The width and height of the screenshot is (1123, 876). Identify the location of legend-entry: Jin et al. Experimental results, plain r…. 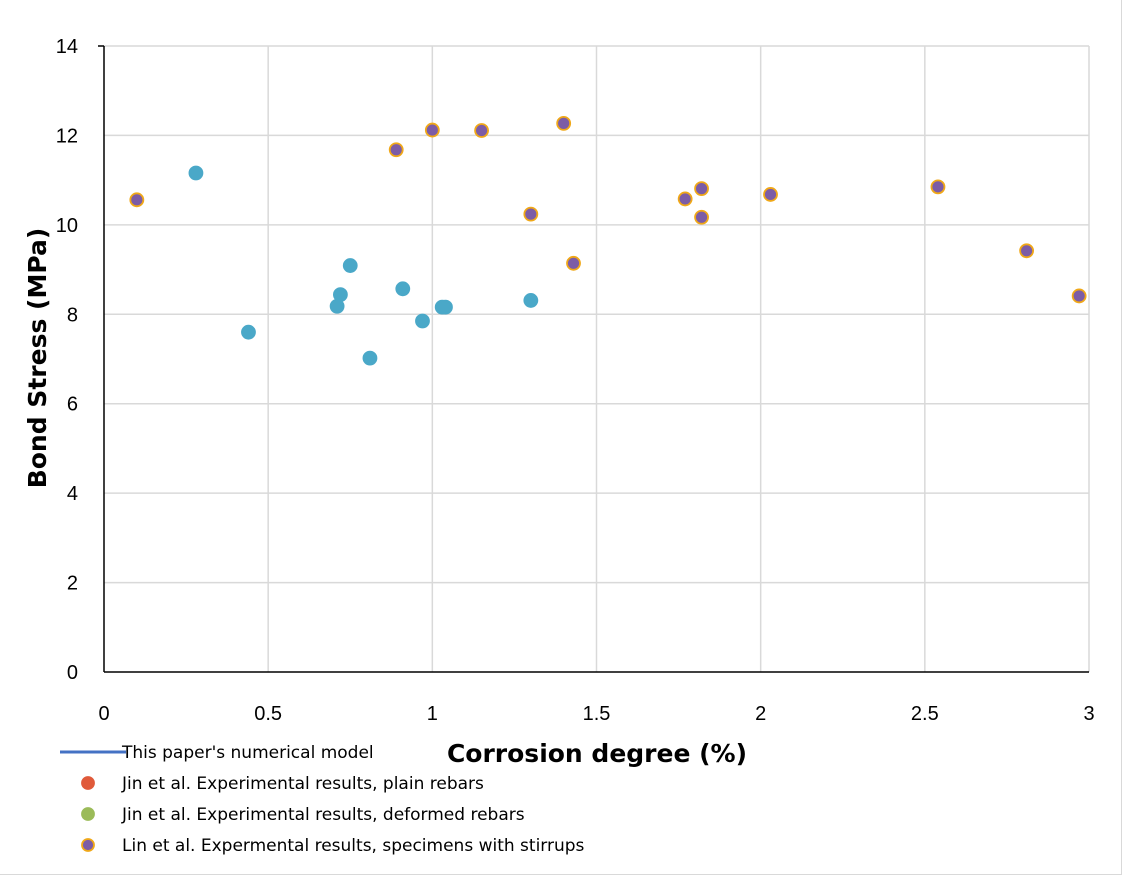
(302, 784).